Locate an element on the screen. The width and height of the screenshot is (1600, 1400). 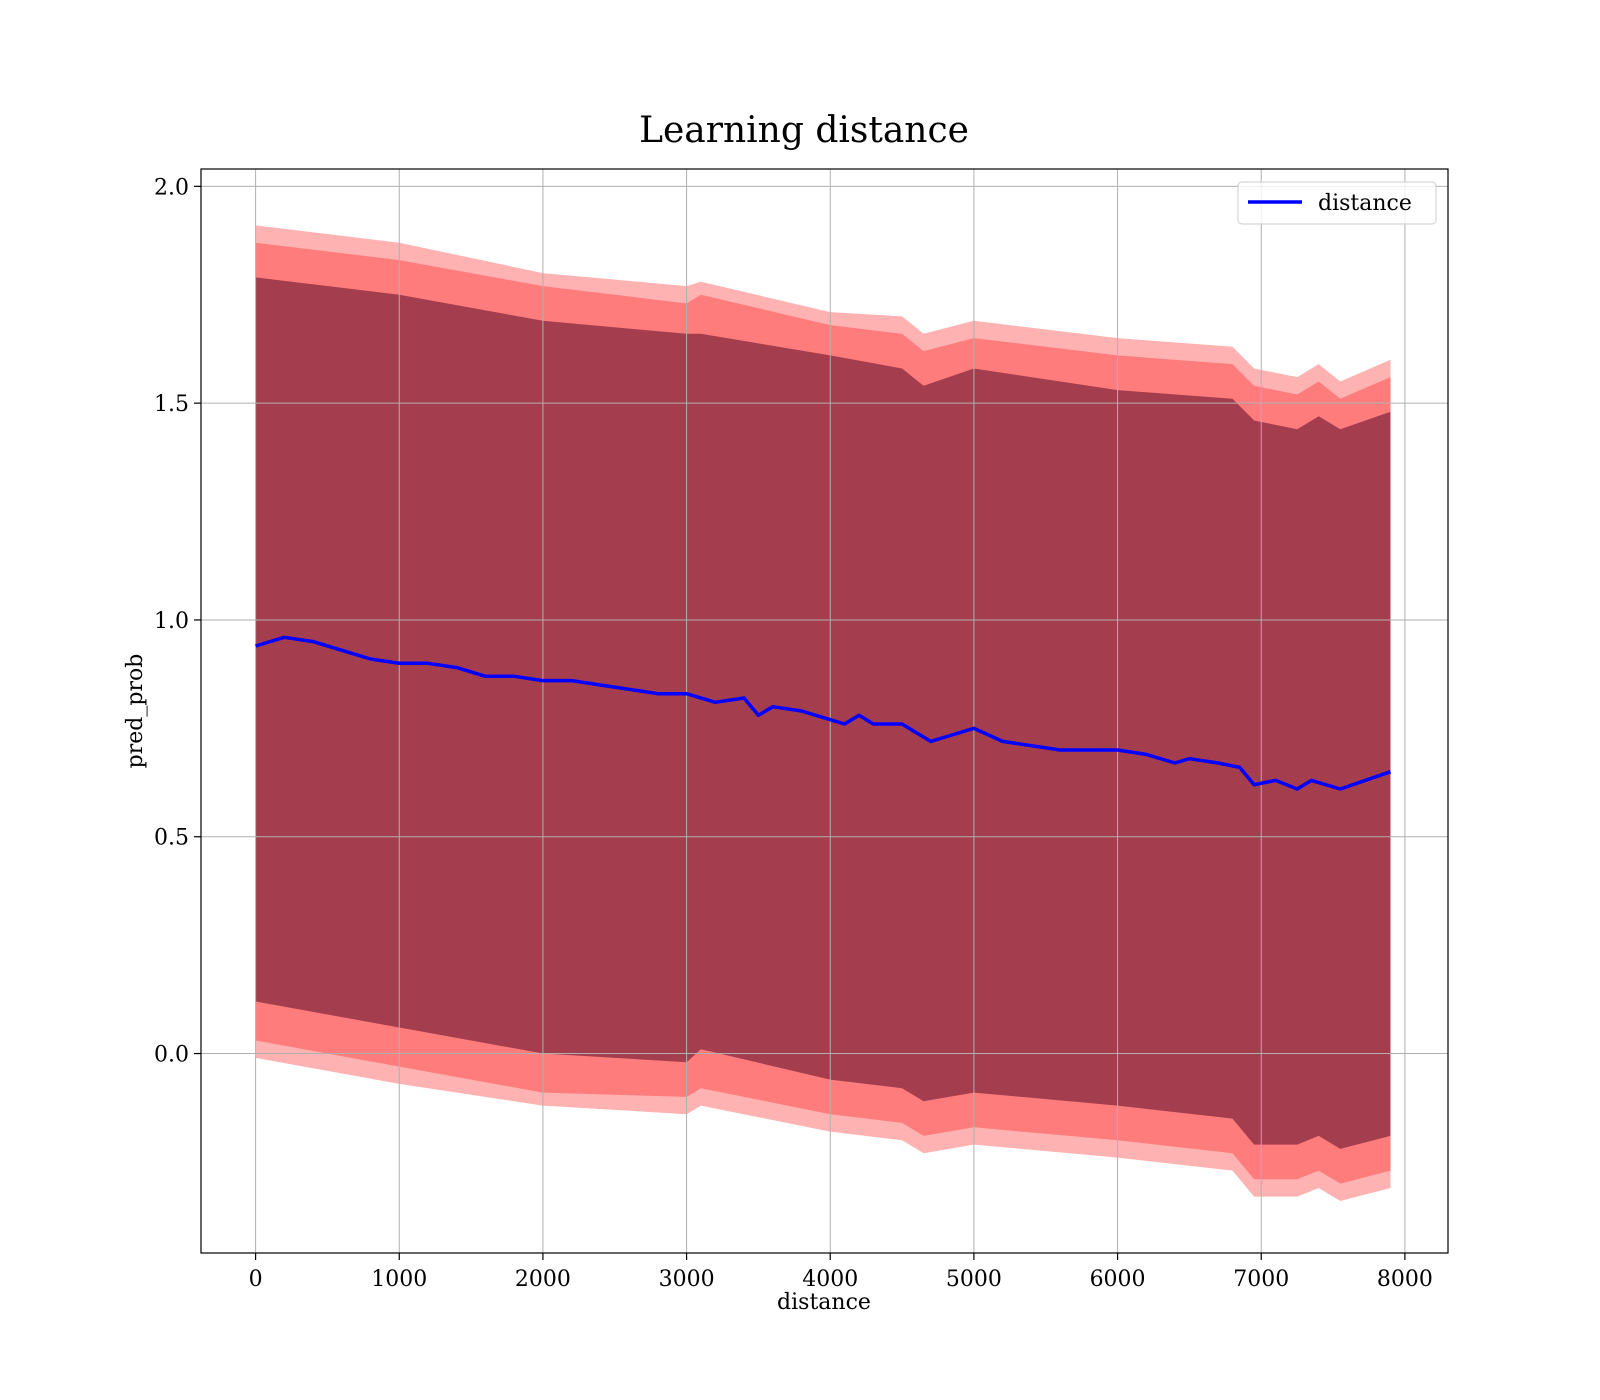
legend-label: distance is located at coordinates (1365, 203).